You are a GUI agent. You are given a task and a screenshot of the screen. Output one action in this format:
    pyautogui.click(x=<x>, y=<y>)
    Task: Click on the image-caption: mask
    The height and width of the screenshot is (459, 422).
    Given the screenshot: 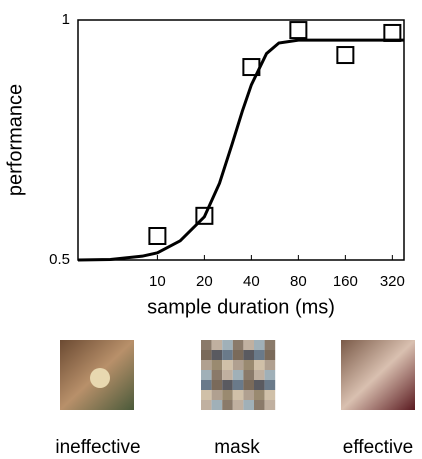 What is the action you would take?
    pyautogui.click(x=237, y=447)
    